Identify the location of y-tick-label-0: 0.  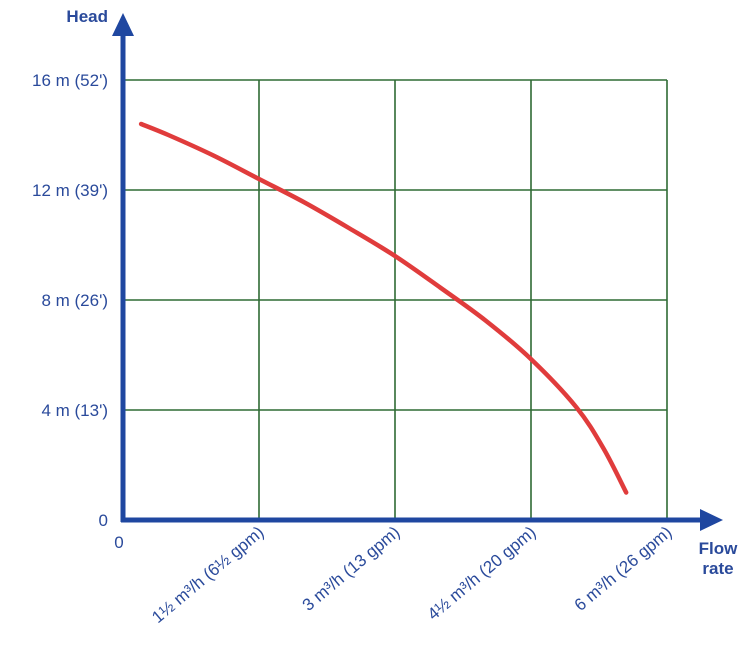
(103, 520).